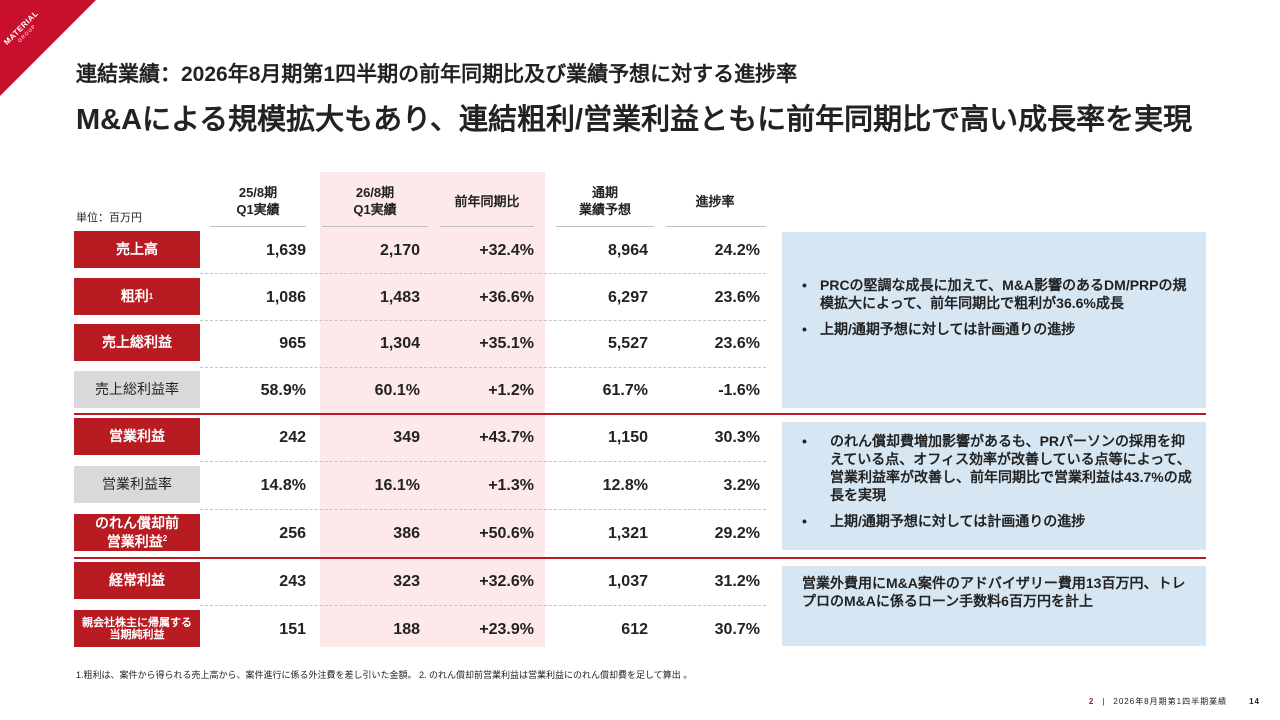 The width and height of the screenshot is (1280, 720). Describe the element at coordinates (399, 250) in the screenshot. I see `value-curr-q1: 2,170` at that location.